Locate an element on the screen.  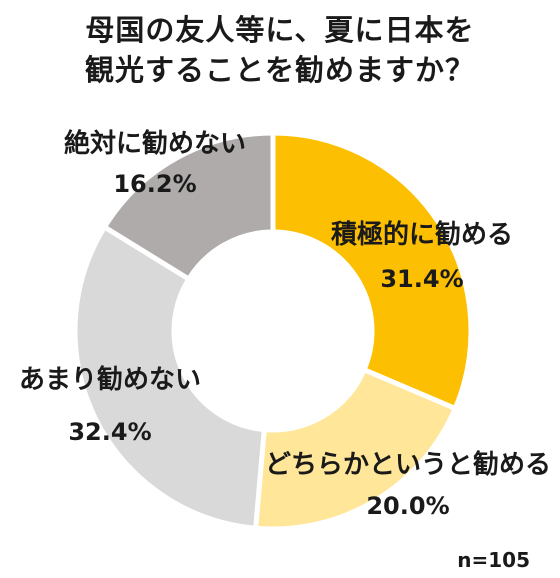
donut-slice-somewhat is located at coordinates (355, 449).